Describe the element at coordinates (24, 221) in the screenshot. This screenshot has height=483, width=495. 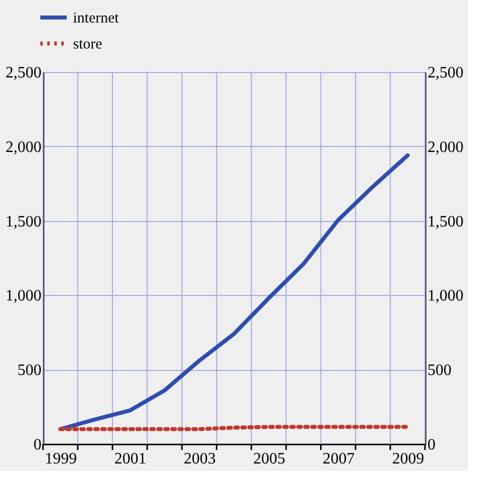
I see `y-tick-label: 1,500` at that location.